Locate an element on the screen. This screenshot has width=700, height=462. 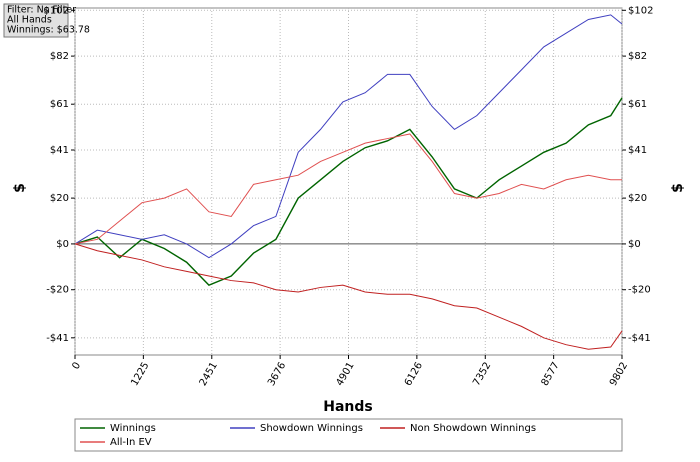
y2-tick-label: $41 is located at coordinates (637, 150).